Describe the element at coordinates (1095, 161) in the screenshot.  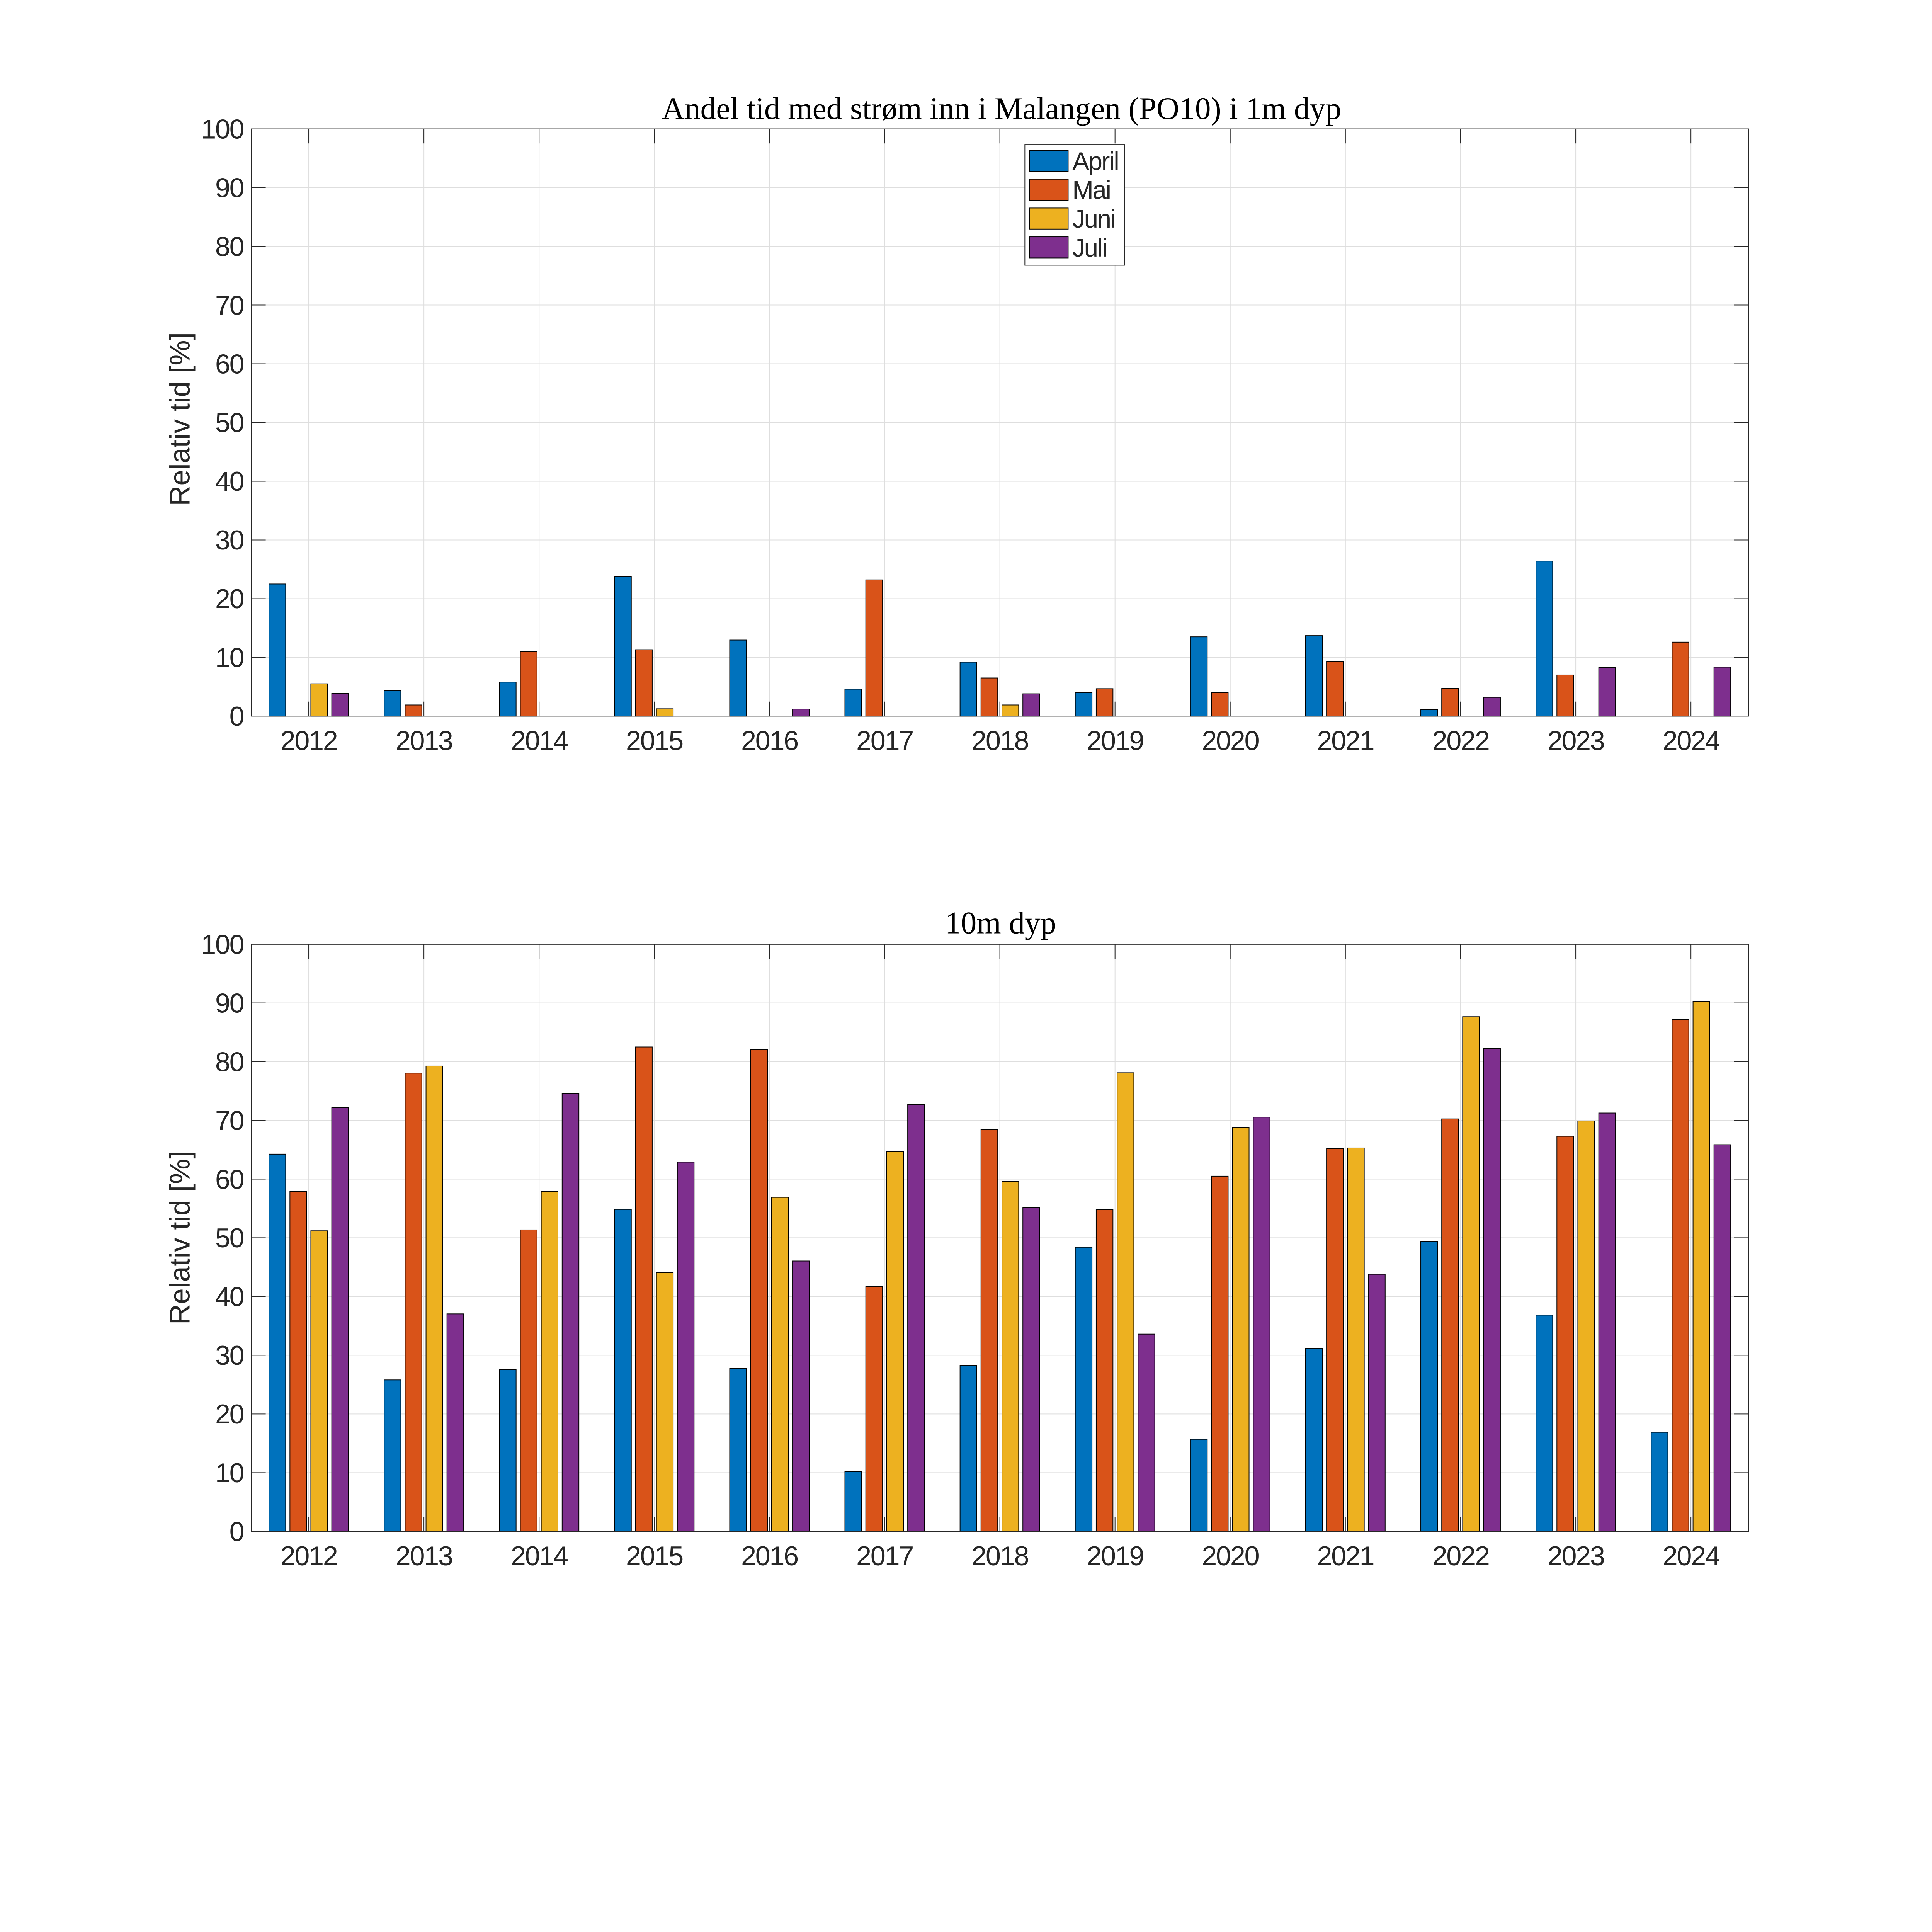
I see `svg-text: April` at that location.